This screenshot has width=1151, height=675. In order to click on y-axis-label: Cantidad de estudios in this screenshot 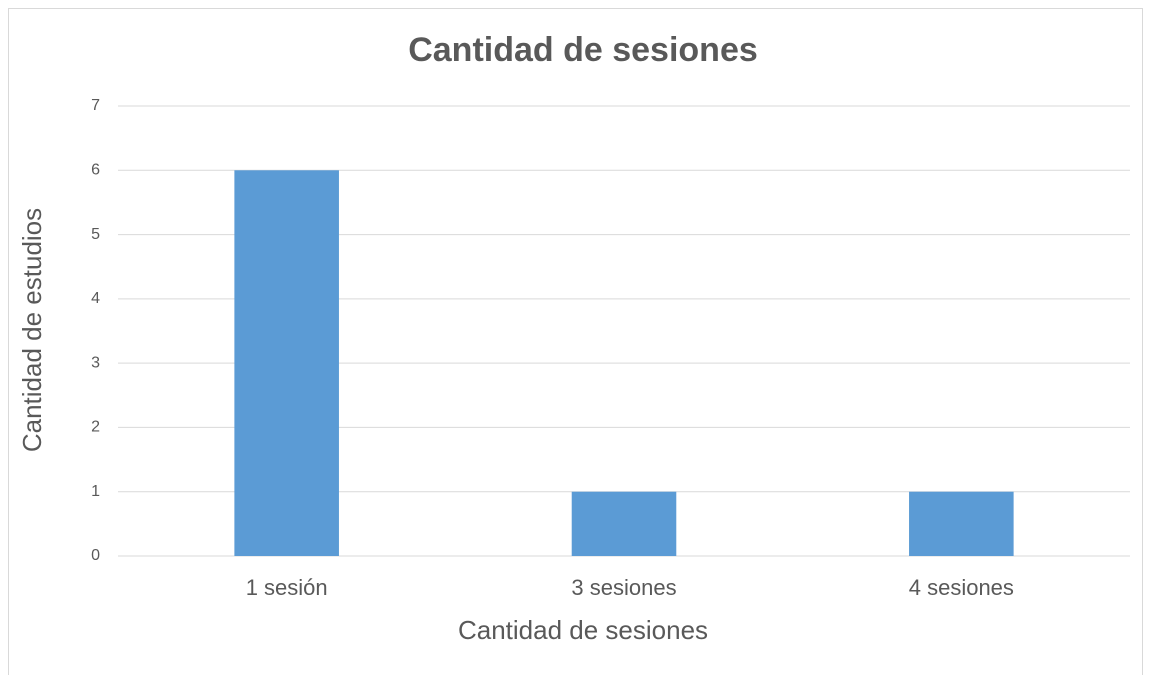, I will do `click(32, 330)`.